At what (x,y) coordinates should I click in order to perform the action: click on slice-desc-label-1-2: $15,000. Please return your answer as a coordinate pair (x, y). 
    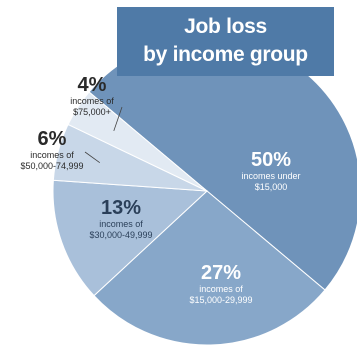
    Looking at the image, I should click on (271, 187).